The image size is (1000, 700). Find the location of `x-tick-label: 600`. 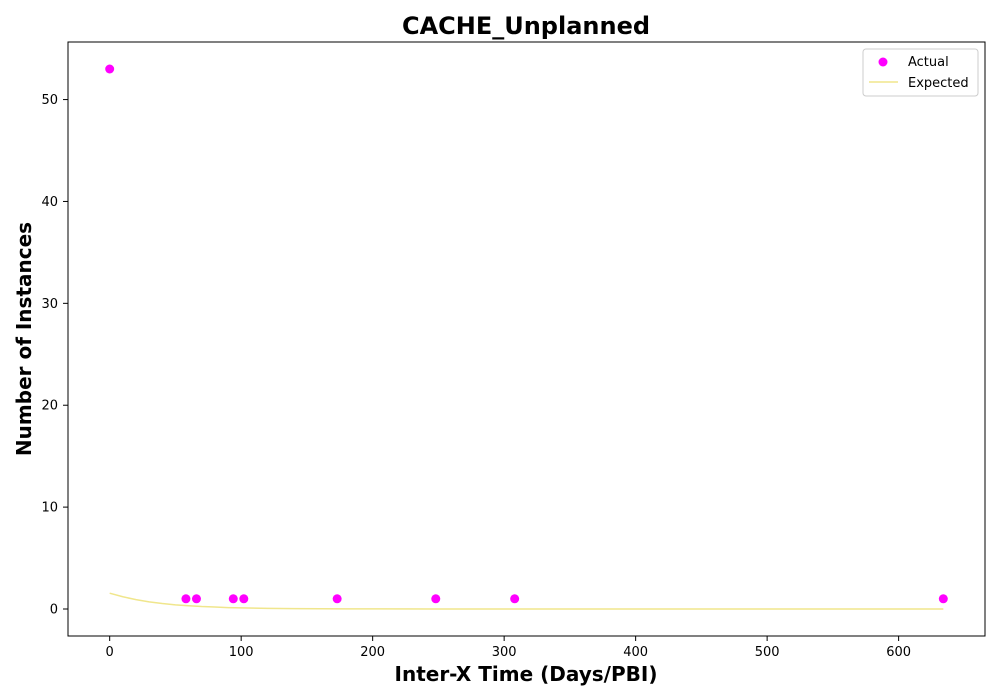

x-tick-label: 600 is located at coordinates (898, 652).